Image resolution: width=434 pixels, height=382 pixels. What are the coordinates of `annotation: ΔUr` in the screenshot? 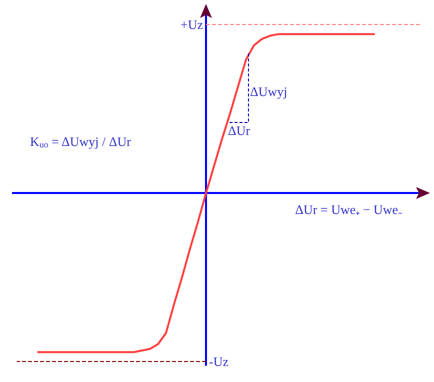 It's located at (239, 130).